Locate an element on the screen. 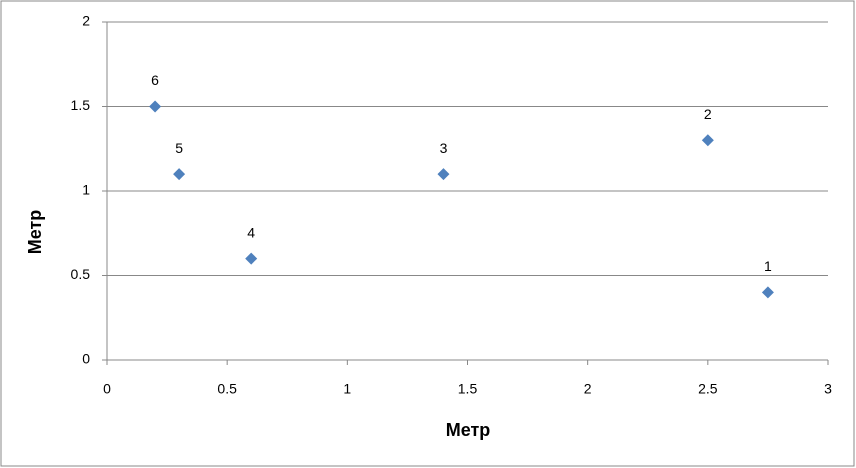  x-tick-label: 0.5 is located at coordinates (227, 389).